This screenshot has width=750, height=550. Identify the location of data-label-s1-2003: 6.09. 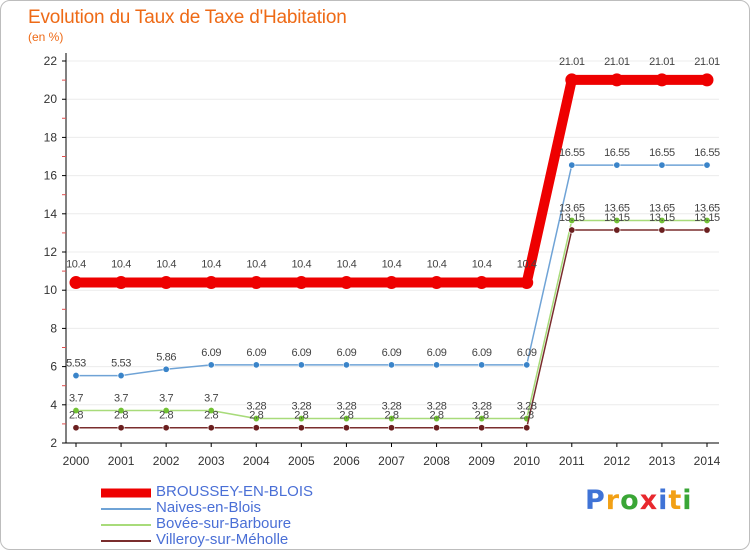
(211, 353).